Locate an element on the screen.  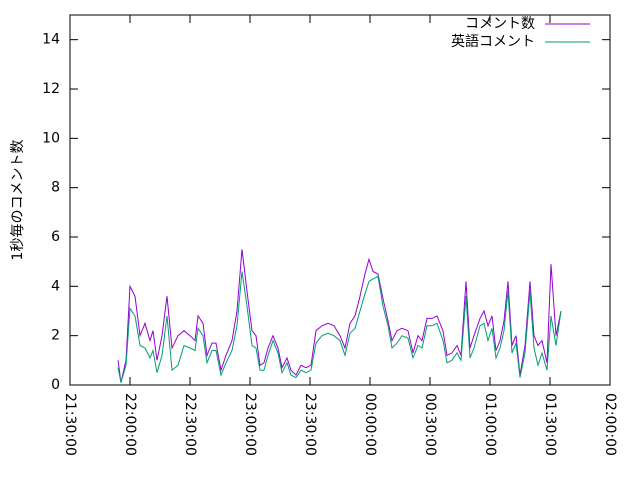
x-tick-label: 00:00:00 is located at coordinates (370, 424).